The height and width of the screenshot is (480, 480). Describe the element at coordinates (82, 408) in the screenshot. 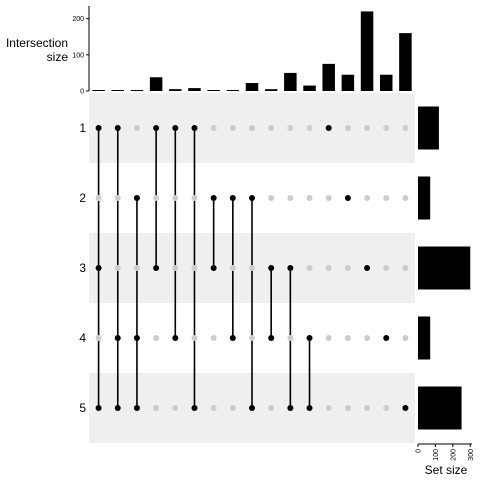

I see `set-label-5: 5` at that location.